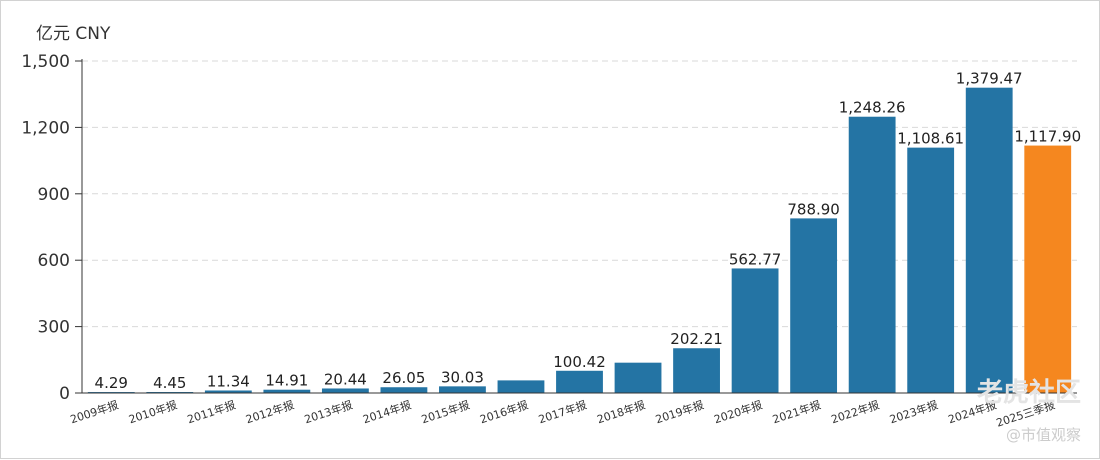  I want to click on x-tick-label: 2020年报, so click(738, 412).